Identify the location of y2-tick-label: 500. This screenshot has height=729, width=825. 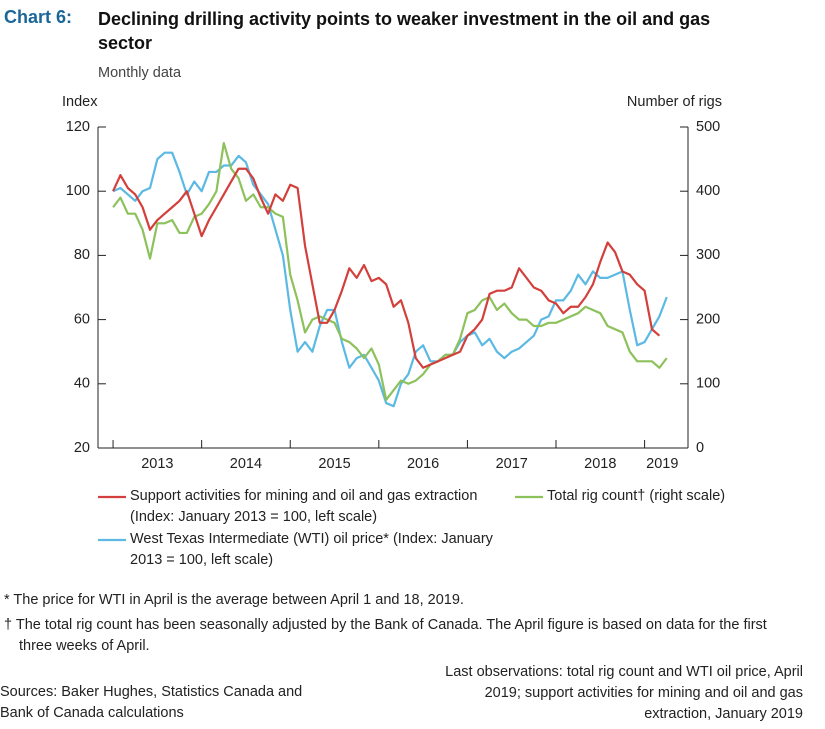
(708, 127).